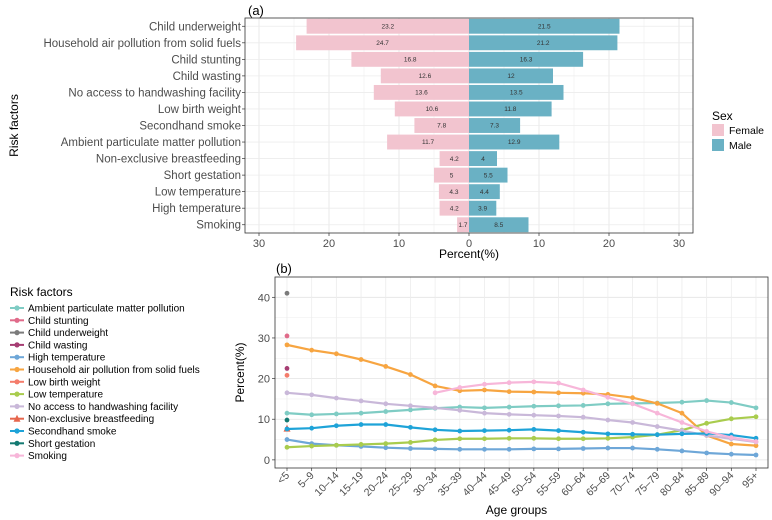  What do you see at coordinates (287, 368) in the screenshot?
I see `series-child-wasting` at bounding box center [287, 368].